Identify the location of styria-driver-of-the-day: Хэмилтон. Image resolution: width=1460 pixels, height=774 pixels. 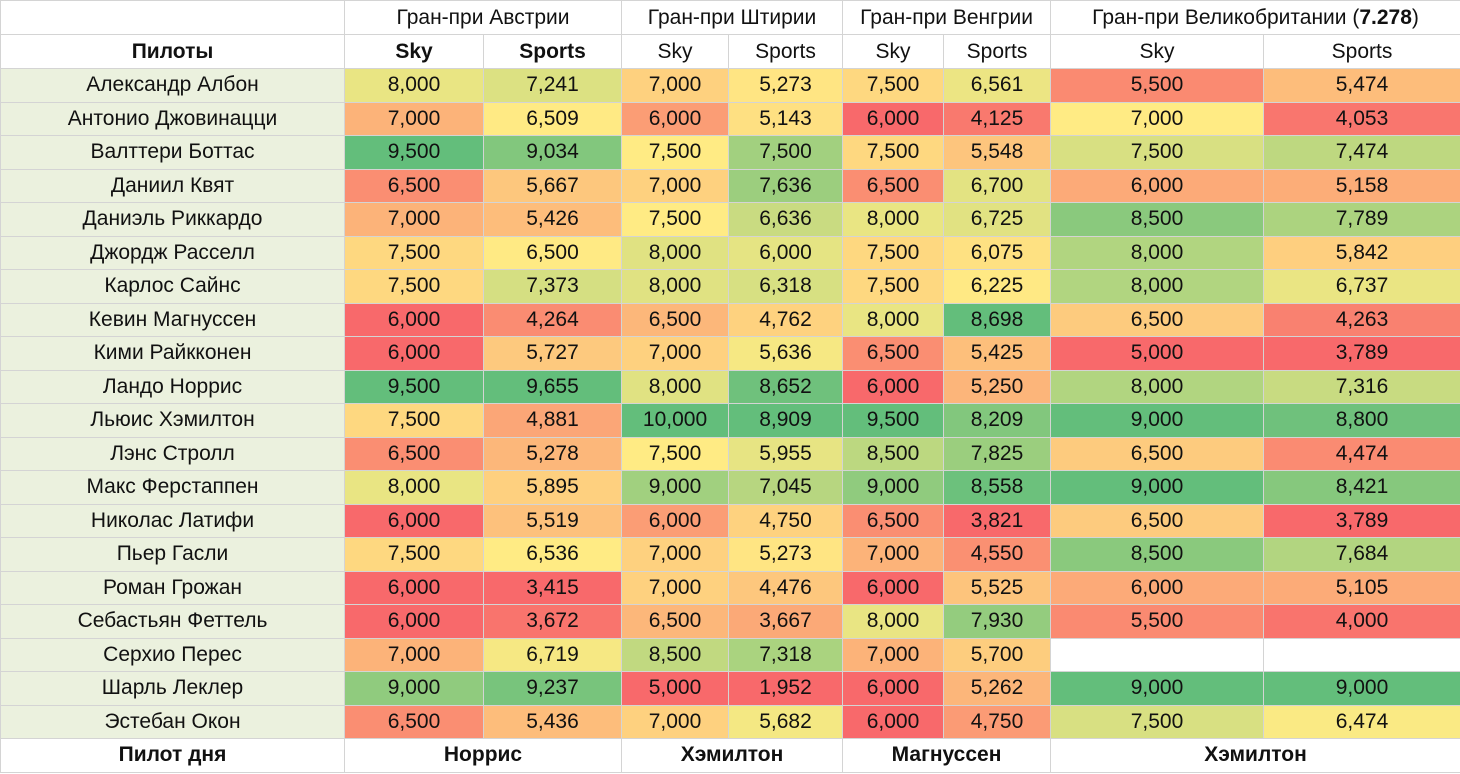
(732, 755).